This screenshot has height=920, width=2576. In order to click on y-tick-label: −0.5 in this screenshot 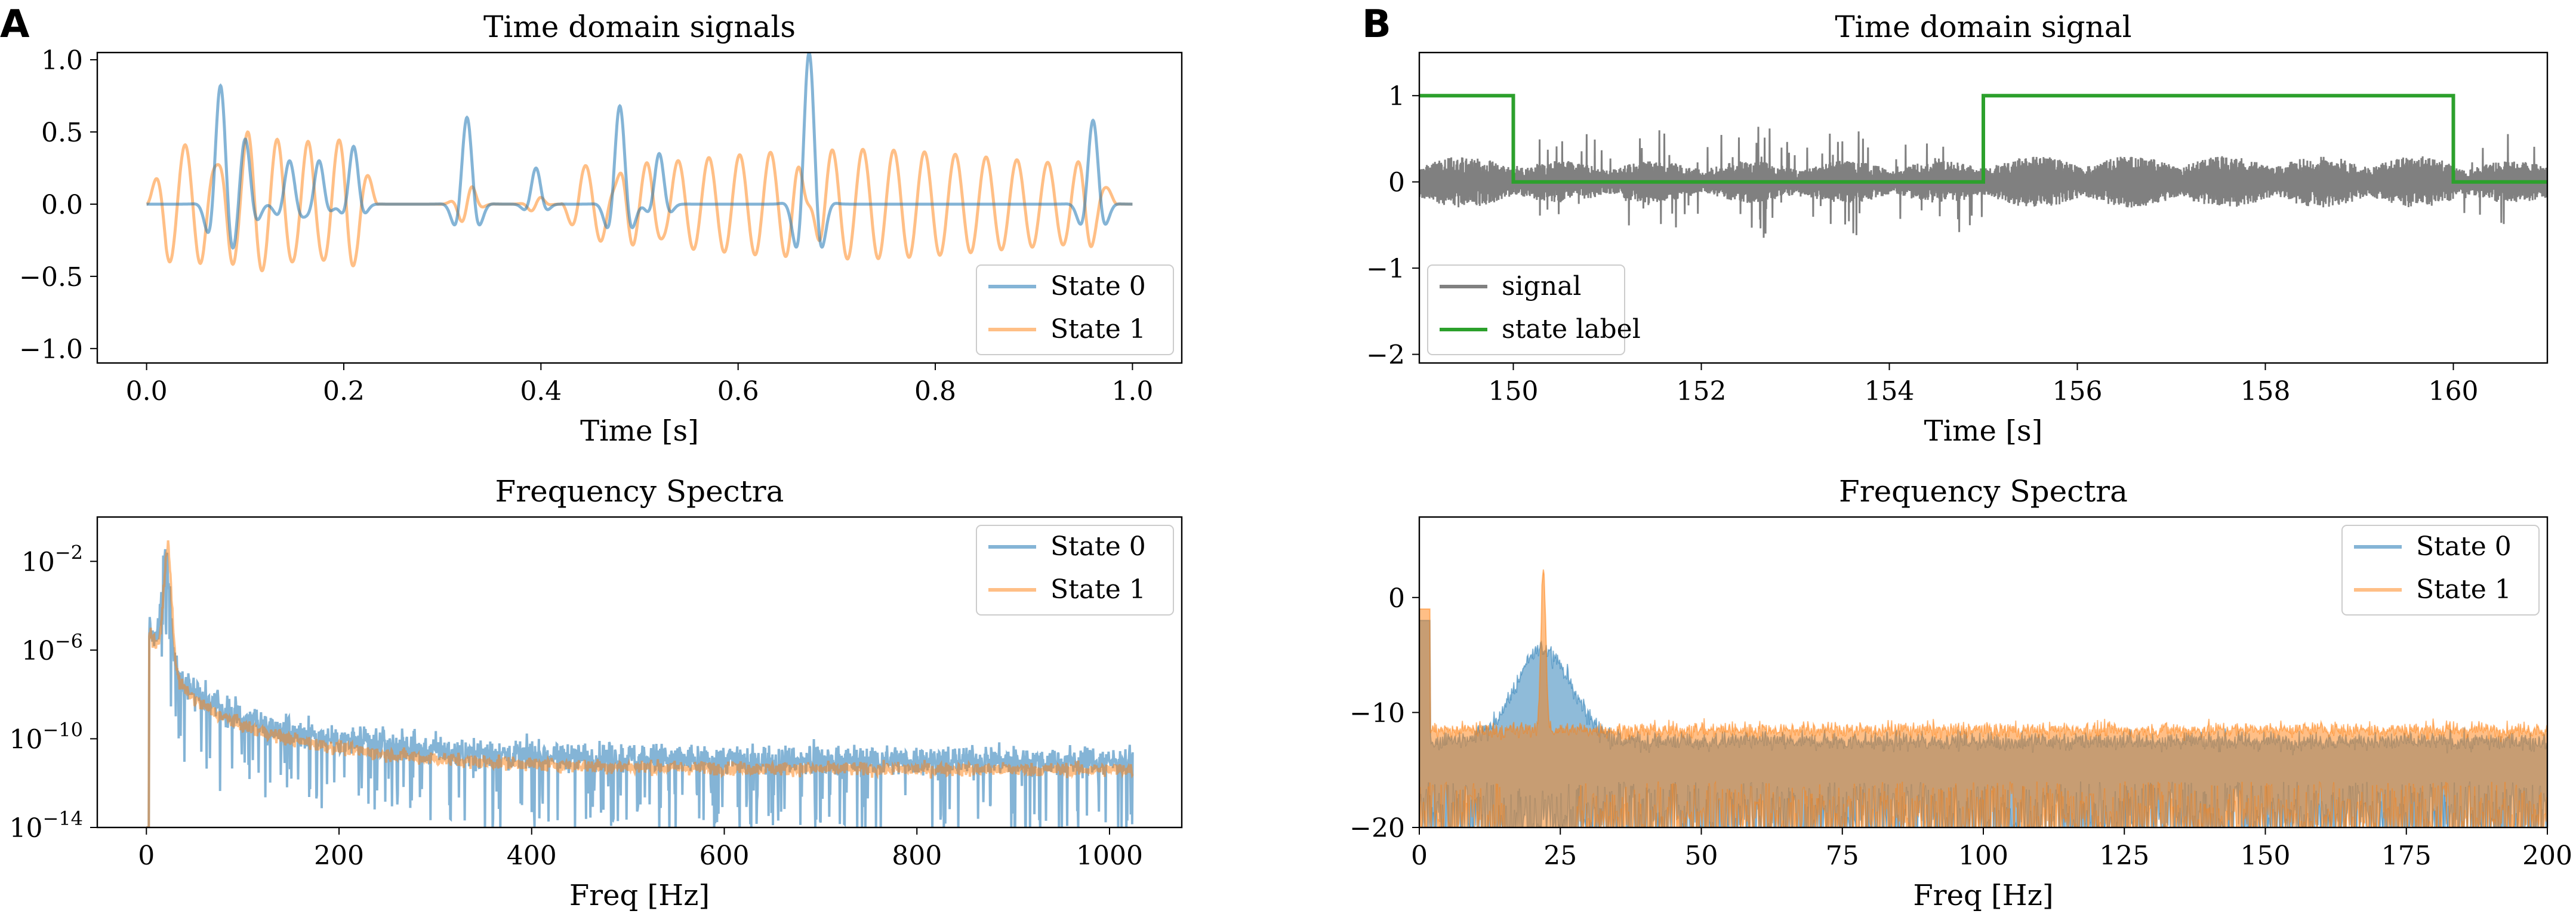, I will do `click(51, 277)`.